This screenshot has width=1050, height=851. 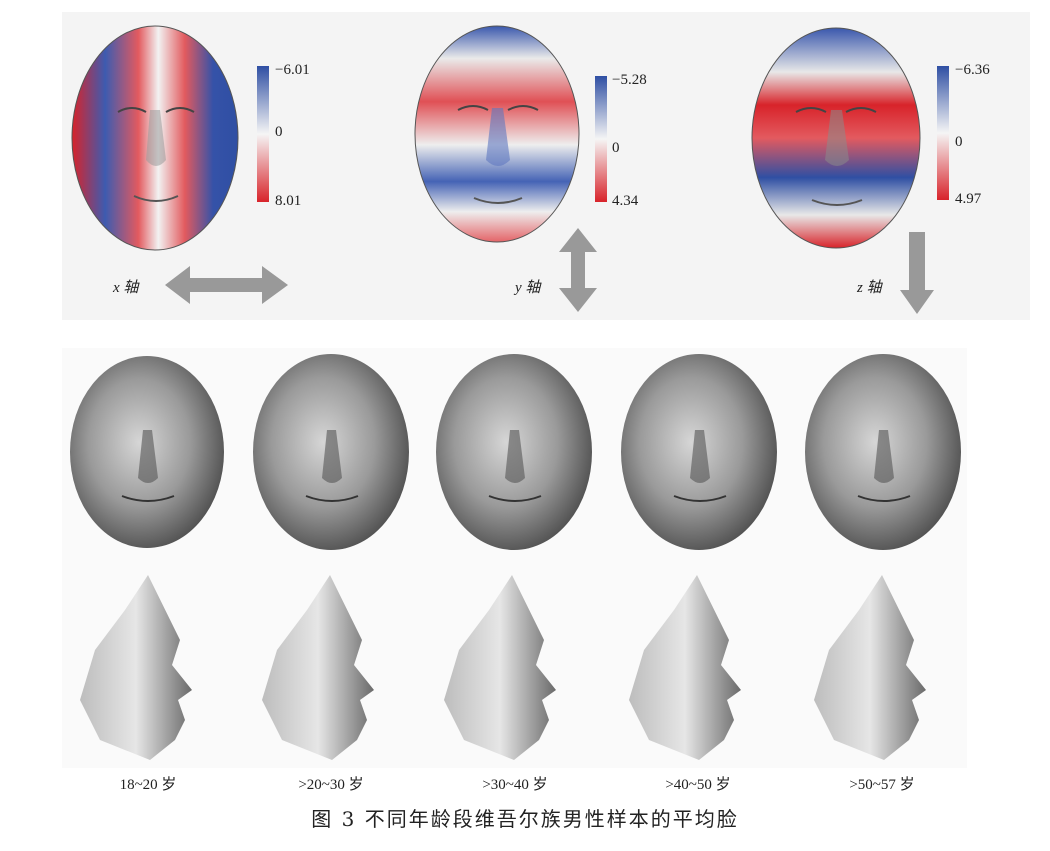 I want to click on colorbar-z-zero-label: 0, so click(x=959, y=142).